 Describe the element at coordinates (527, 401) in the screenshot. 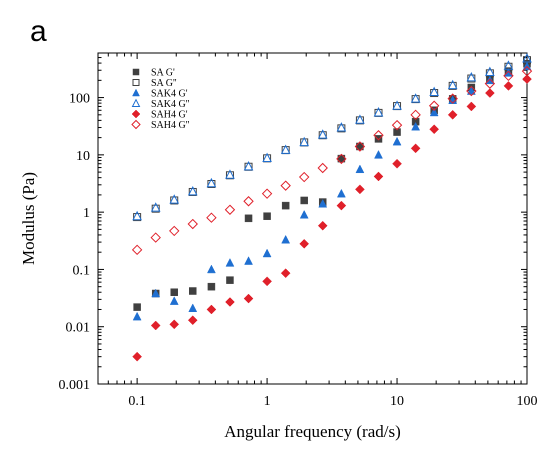

I see `x-tick-label: 100` at that location.